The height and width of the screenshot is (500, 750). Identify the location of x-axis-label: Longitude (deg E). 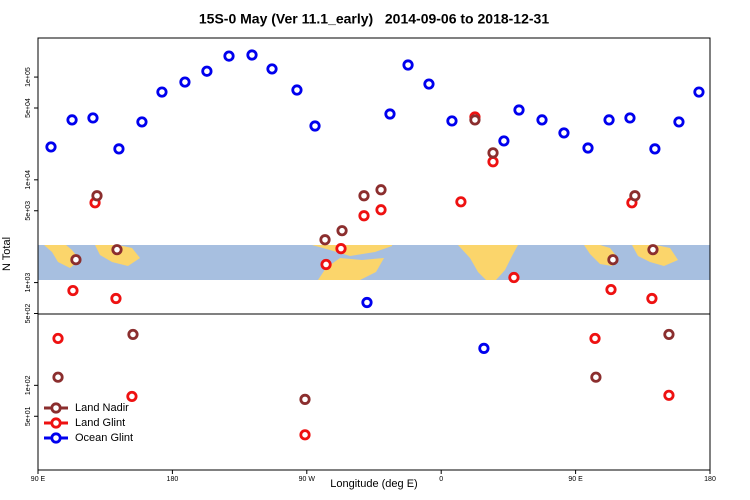
(373, 484).